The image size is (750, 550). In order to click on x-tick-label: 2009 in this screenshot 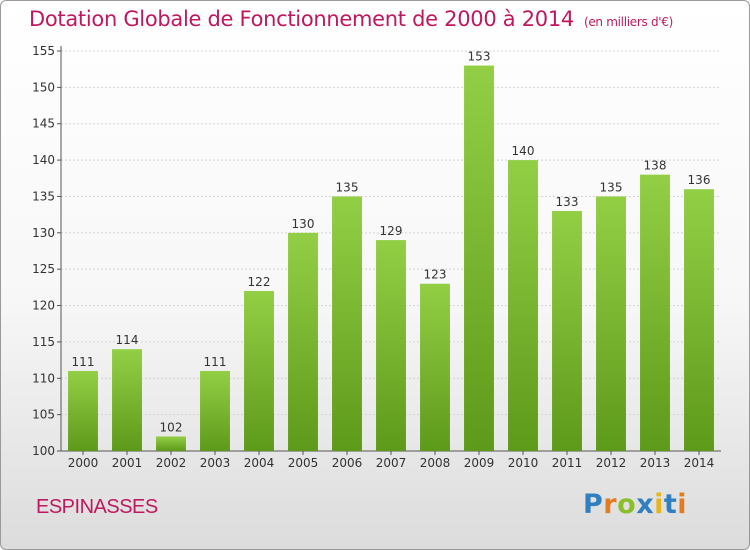, I will do `click(479, 463)`.